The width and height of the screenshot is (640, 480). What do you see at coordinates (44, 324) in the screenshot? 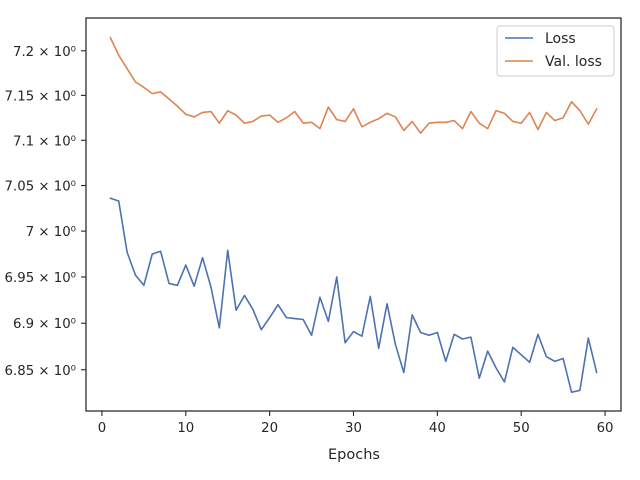
I see `y-tick-label: 6.9 × 10⁰` at bounding box center [44, 324].